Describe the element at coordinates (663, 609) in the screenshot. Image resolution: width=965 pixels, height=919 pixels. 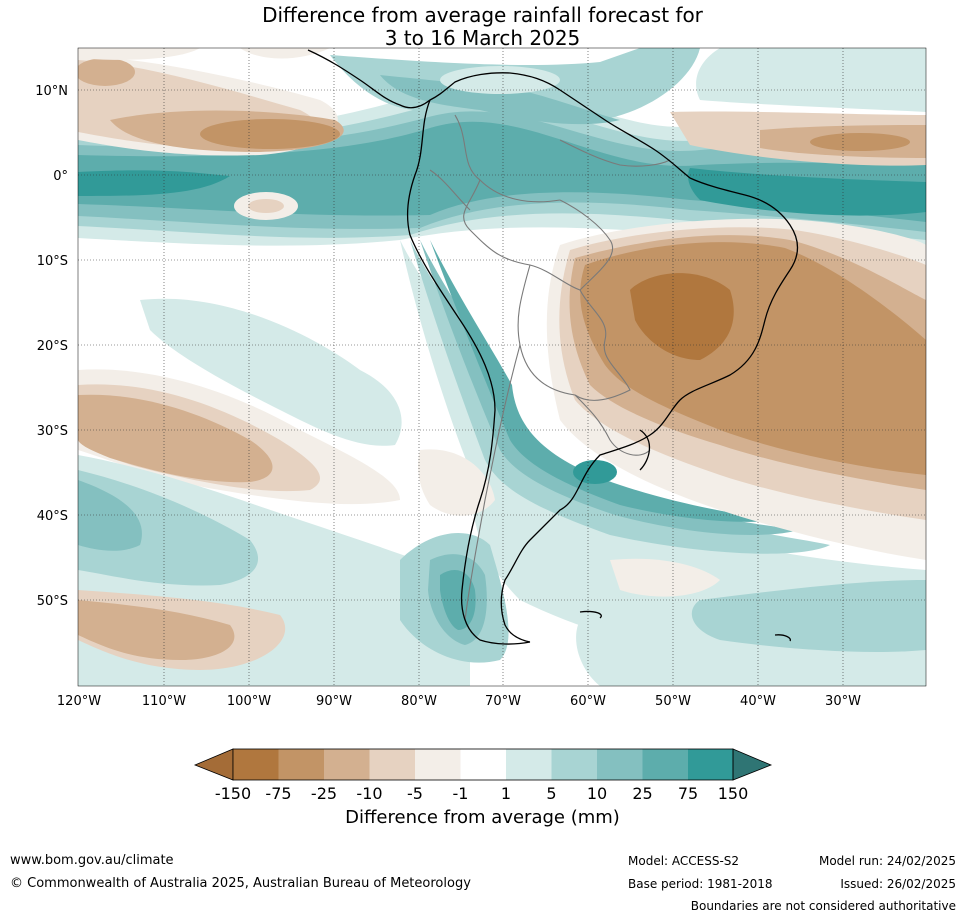
I see `wet-anomaly-southern` at that location.